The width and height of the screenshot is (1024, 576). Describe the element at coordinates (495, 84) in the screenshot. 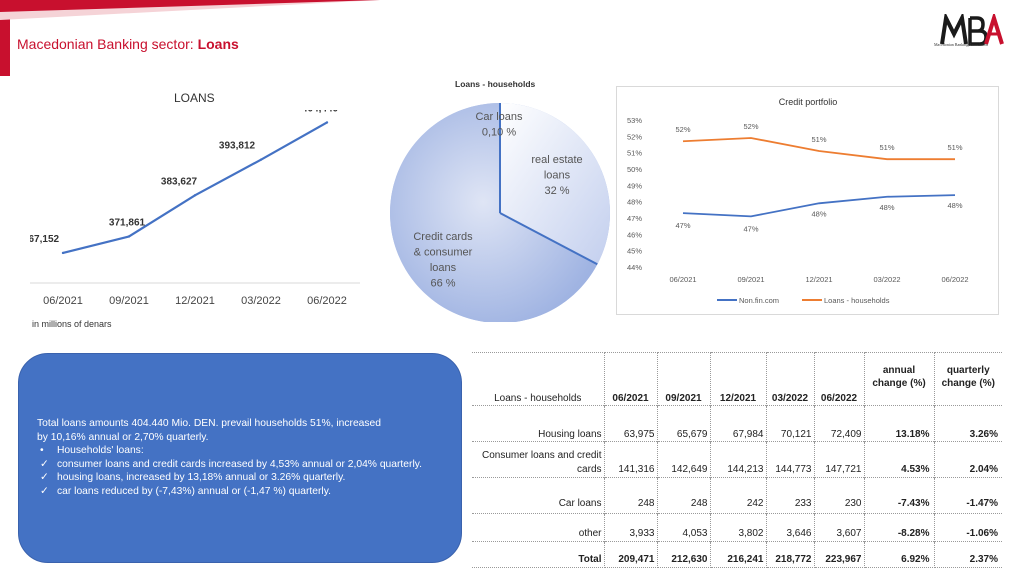

I see `pie-chart-title: Loans - households` at that location.